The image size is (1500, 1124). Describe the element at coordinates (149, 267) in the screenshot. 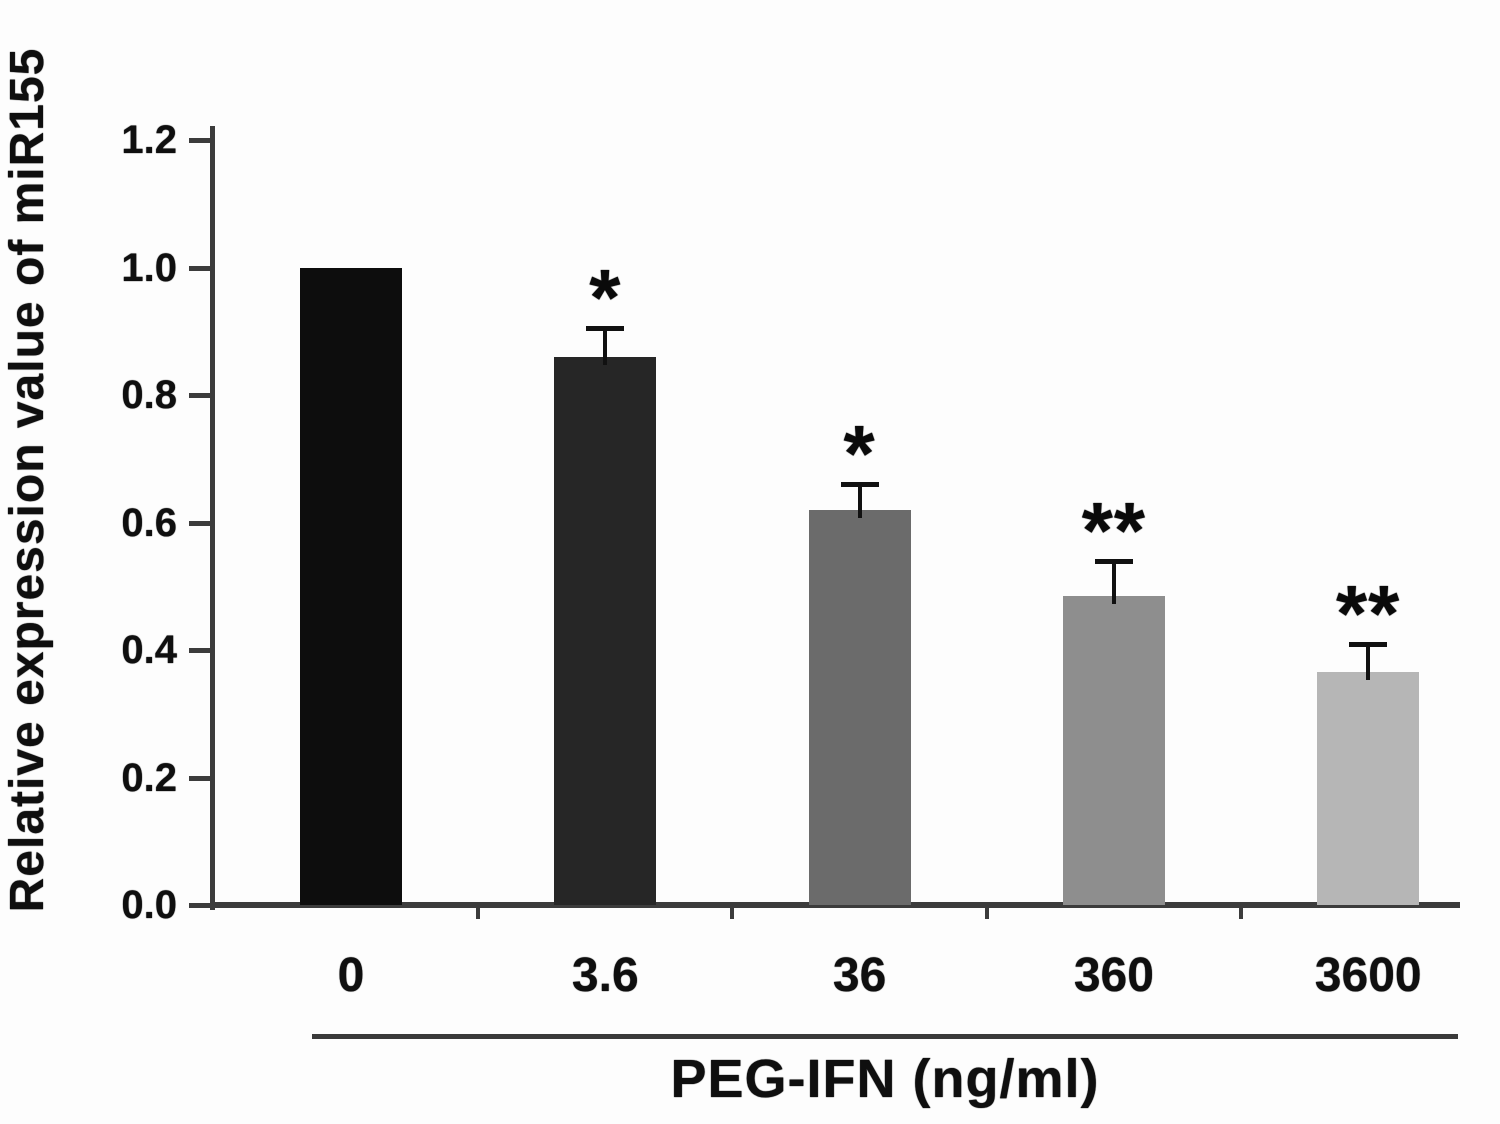

I see `y-tick-label: 1.0` at that location.